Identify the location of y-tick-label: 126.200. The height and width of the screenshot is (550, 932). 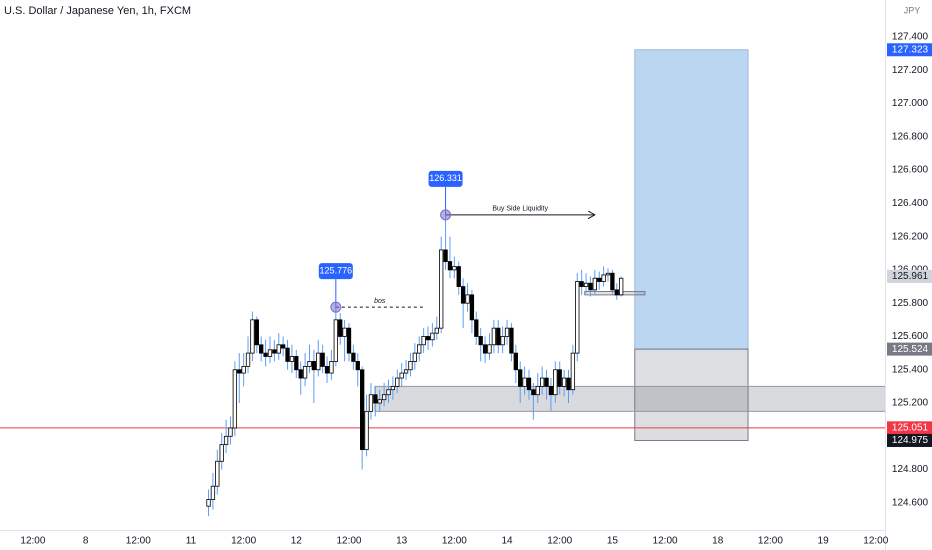
(910, 236).